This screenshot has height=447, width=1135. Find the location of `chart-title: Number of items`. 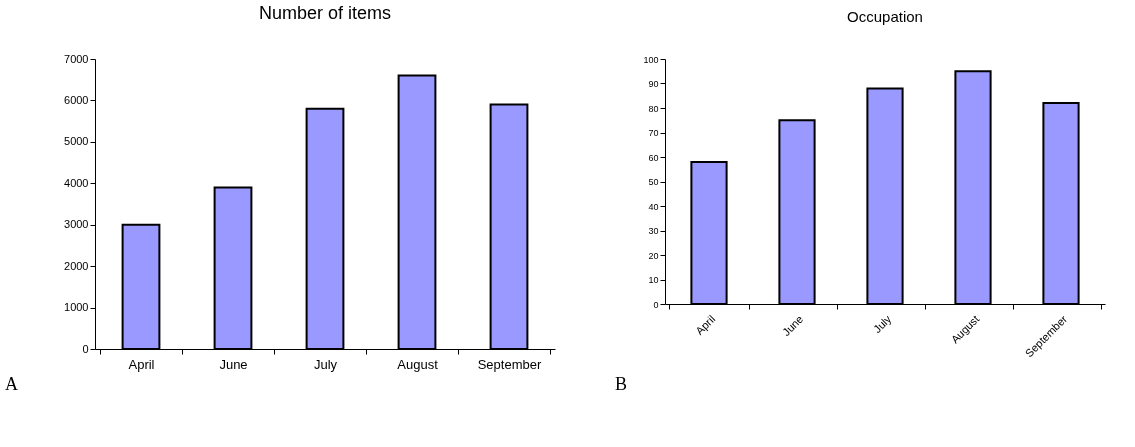

chart-title: Number of items is located at coordinates (325, 13).